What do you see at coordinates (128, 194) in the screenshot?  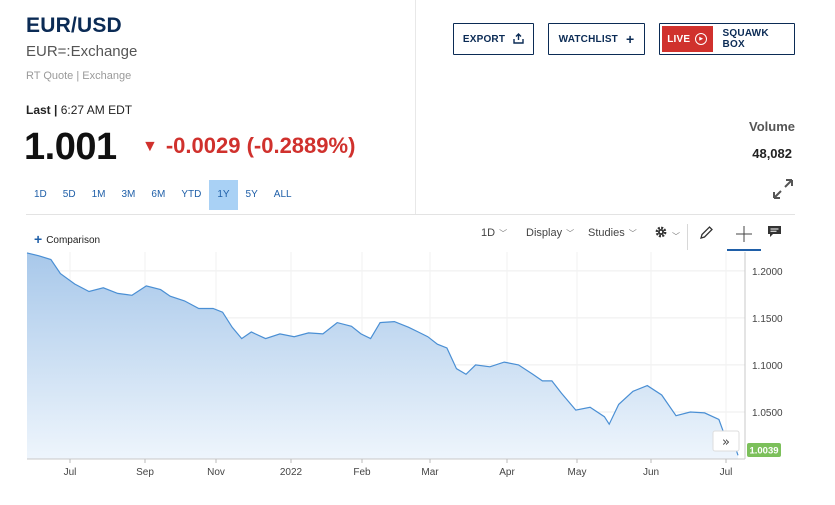 I see `range-3m: 3M` at bounding box center [128, 194].